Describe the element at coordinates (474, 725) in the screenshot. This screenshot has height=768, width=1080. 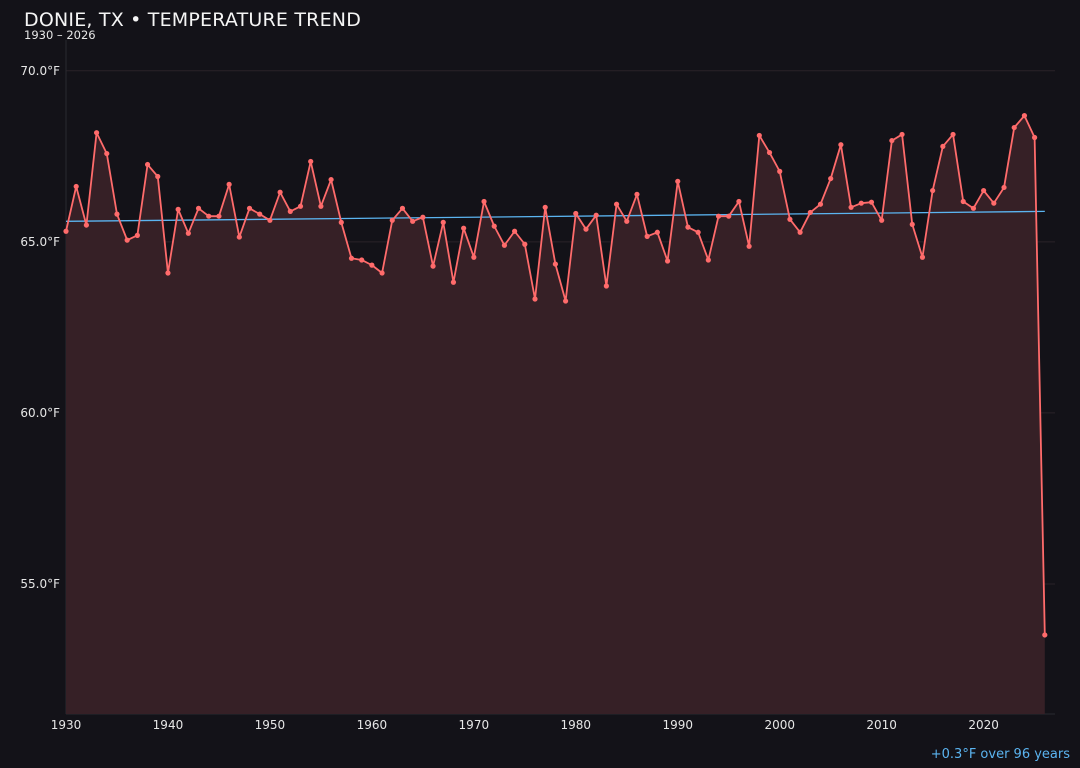
I see `x-tick-label: 1970` at that location.